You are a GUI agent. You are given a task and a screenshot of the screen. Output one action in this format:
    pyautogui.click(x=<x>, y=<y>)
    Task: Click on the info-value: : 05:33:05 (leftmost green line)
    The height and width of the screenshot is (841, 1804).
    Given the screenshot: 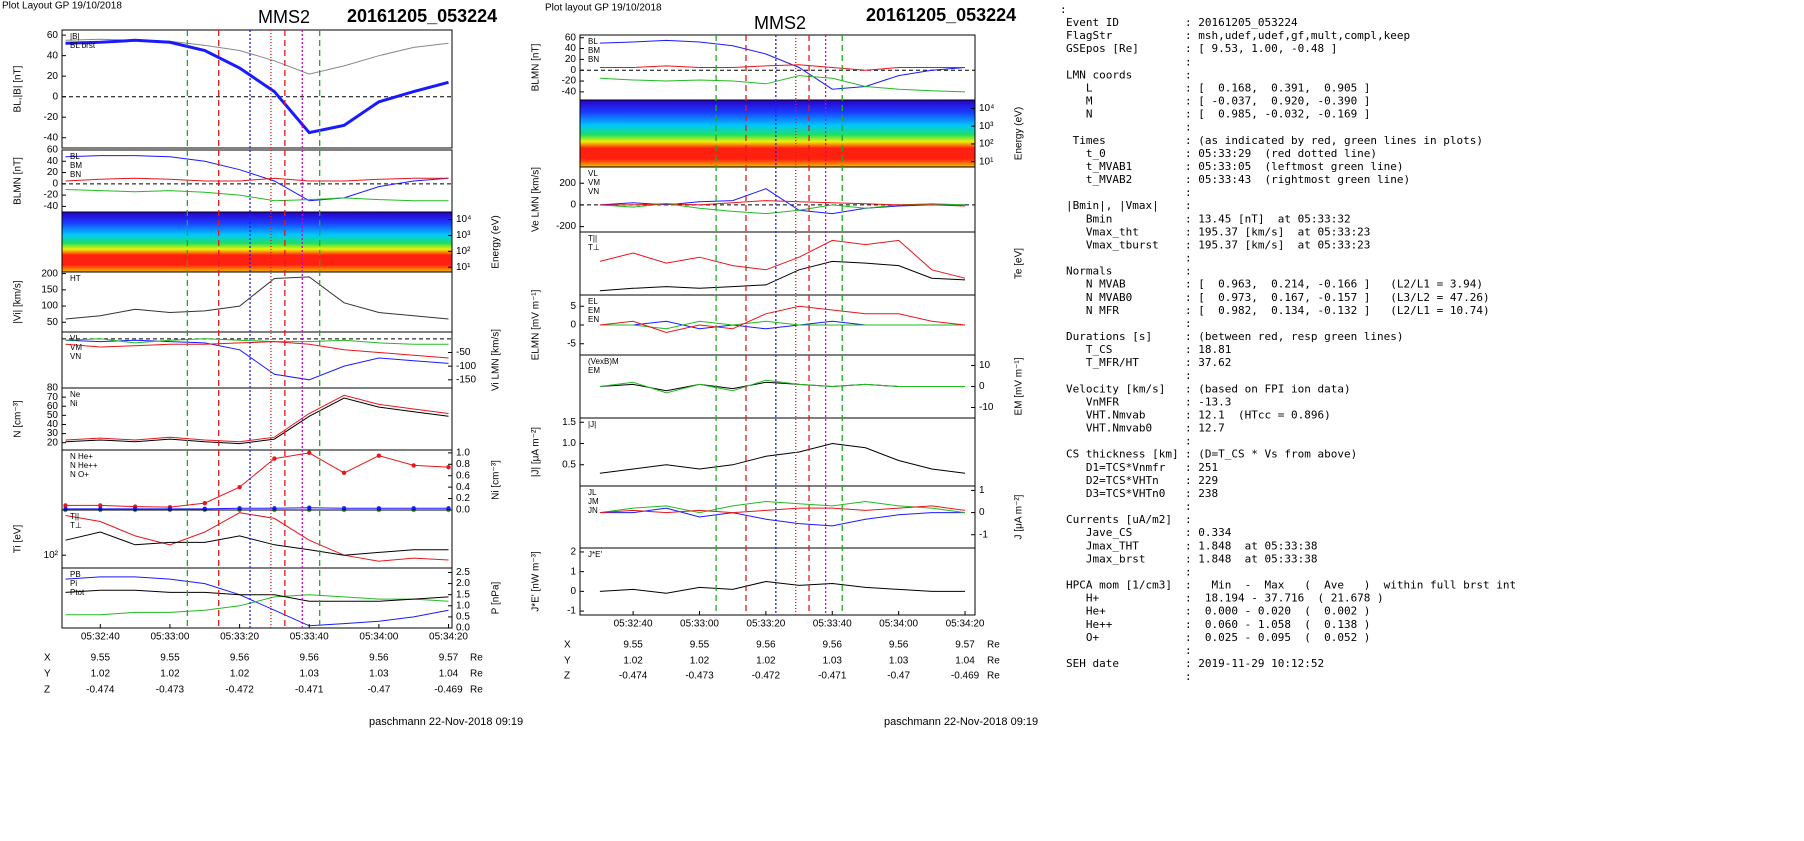 What is the action you would take?
    pyautogui.click(x=1294, y=166)
    